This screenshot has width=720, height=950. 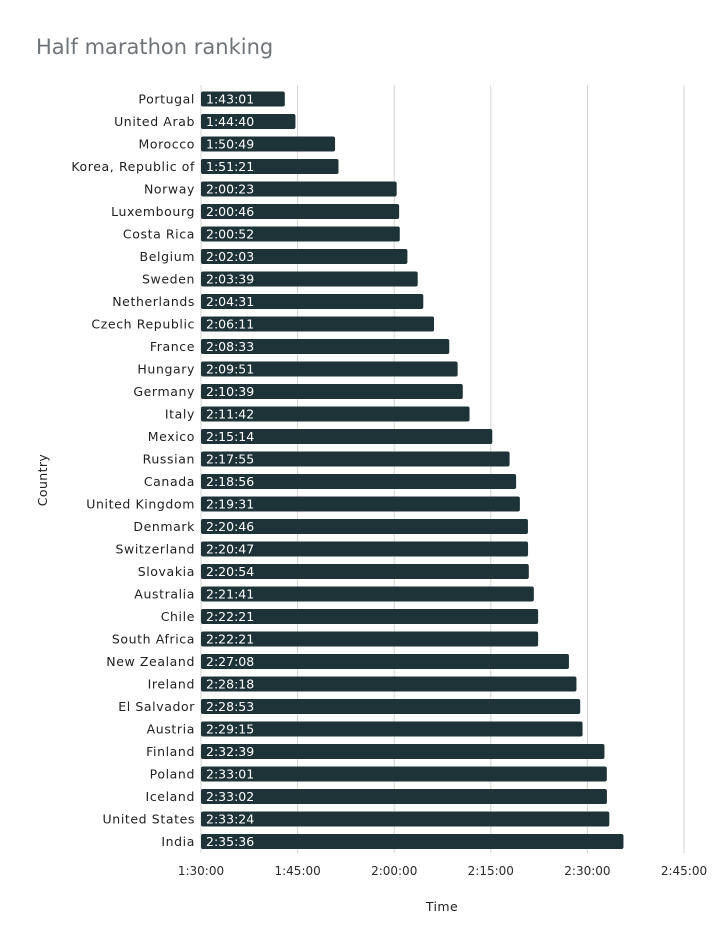 I want to click on category-label: Hungary, so click(x=166, y=369).